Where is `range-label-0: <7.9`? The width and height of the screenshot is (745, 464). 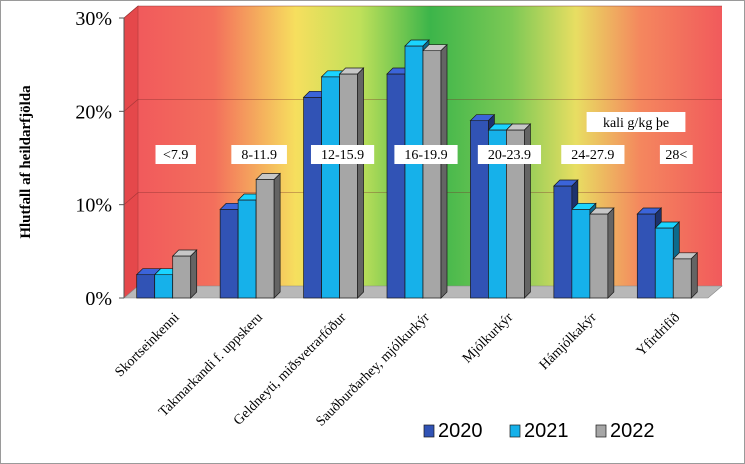 range-label-0: <7.9 is located at coordinates (175, 154).